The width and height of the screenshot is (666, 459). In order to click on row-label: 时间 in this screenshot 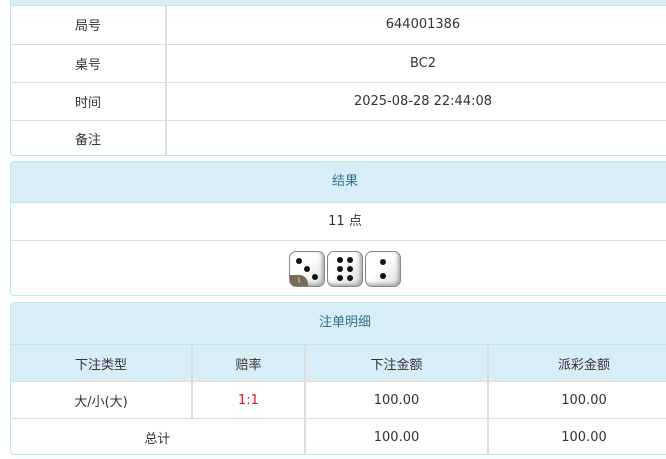, I will do `click(89, 100)`.